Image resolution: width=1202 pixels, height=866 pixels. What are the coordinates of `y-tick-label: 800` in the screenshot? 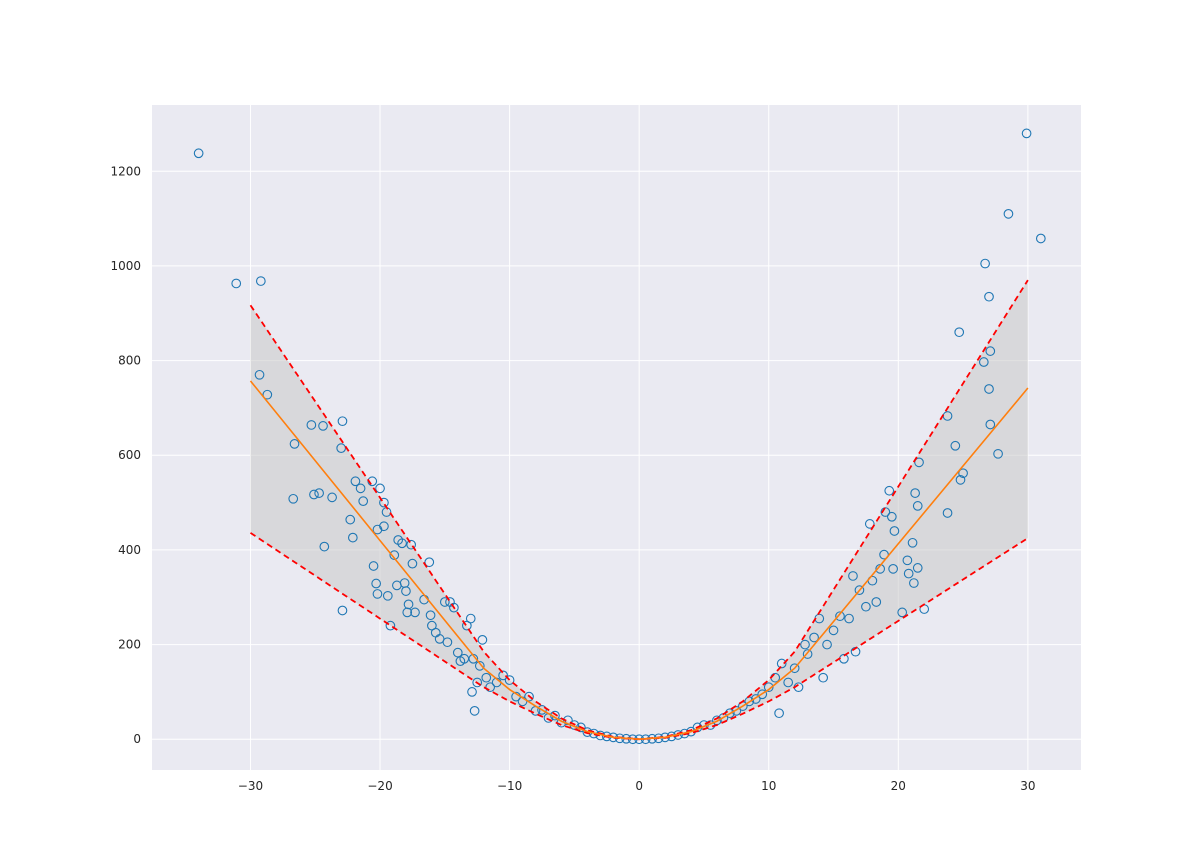 It's located at (129, 361).